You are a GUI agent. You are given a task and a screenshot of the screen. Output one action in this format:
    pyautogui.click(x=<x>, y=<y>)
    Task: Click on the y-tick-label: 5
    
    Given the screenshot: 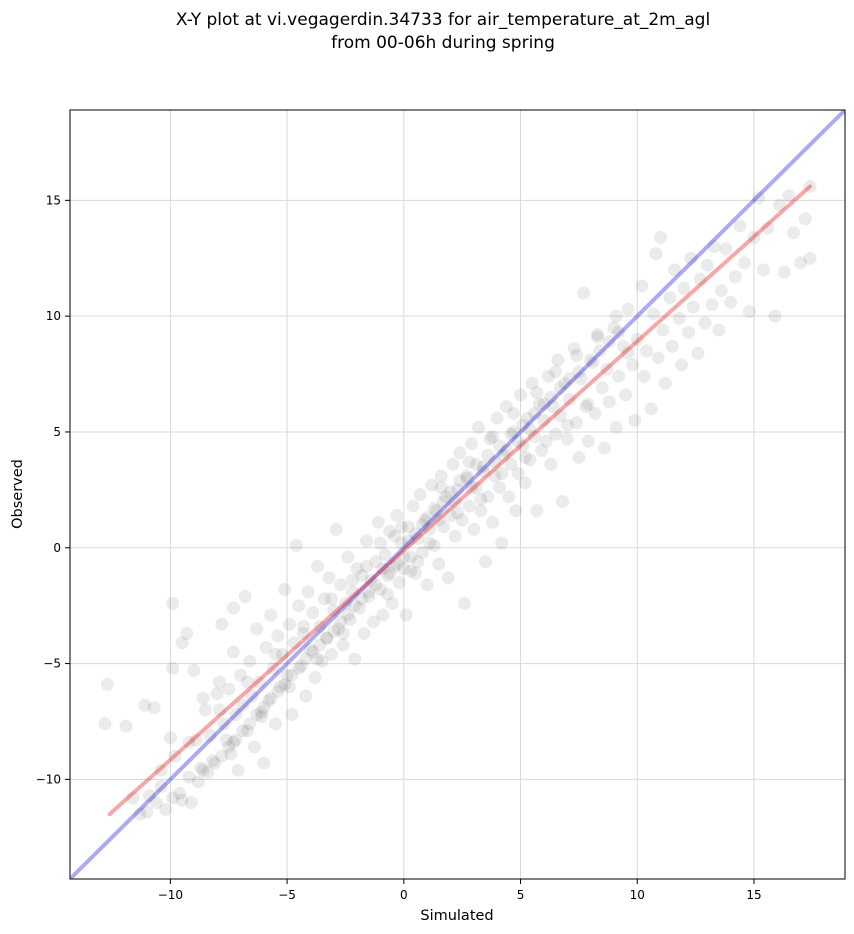 What is the action you would take?
    pyautogui.click(x=57, y=432)
    